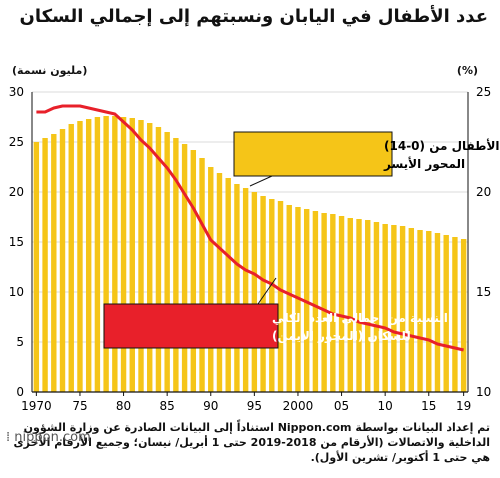 The width and height of the screenshot is (500, 478). What do you see at coordinates (385, 406) in the screenshot?
I see `x-tick-label: 10` at bounding box center [385, 406].